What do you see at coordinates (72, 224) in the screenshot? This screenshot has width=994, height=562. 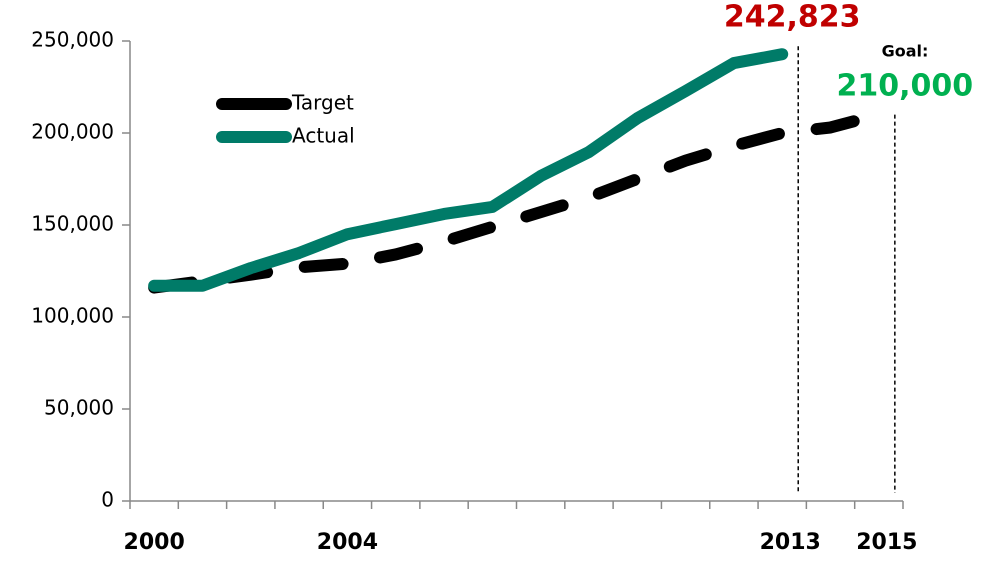 I see `y-tick-label: 150,000` at bounding box center [72, 224].